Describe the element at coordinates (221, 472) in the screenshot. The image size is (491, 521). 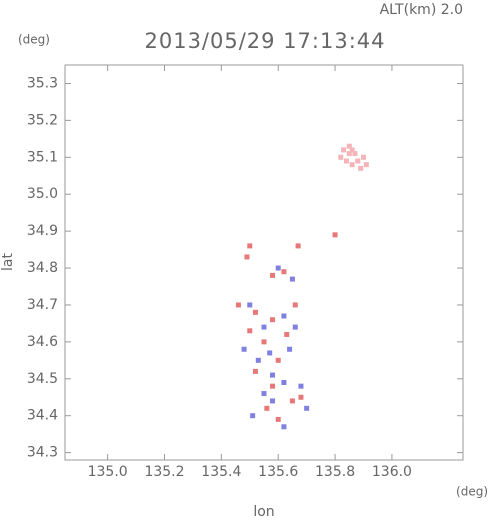
I see `x-tick-label: 135.4` at that location.